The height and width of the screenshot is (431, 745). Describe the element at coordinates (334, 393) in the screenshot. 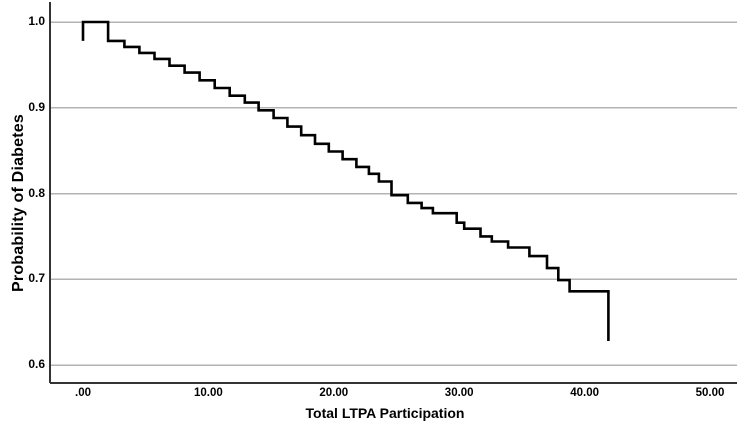

I see `x-tick-label: 20.00` at that location.